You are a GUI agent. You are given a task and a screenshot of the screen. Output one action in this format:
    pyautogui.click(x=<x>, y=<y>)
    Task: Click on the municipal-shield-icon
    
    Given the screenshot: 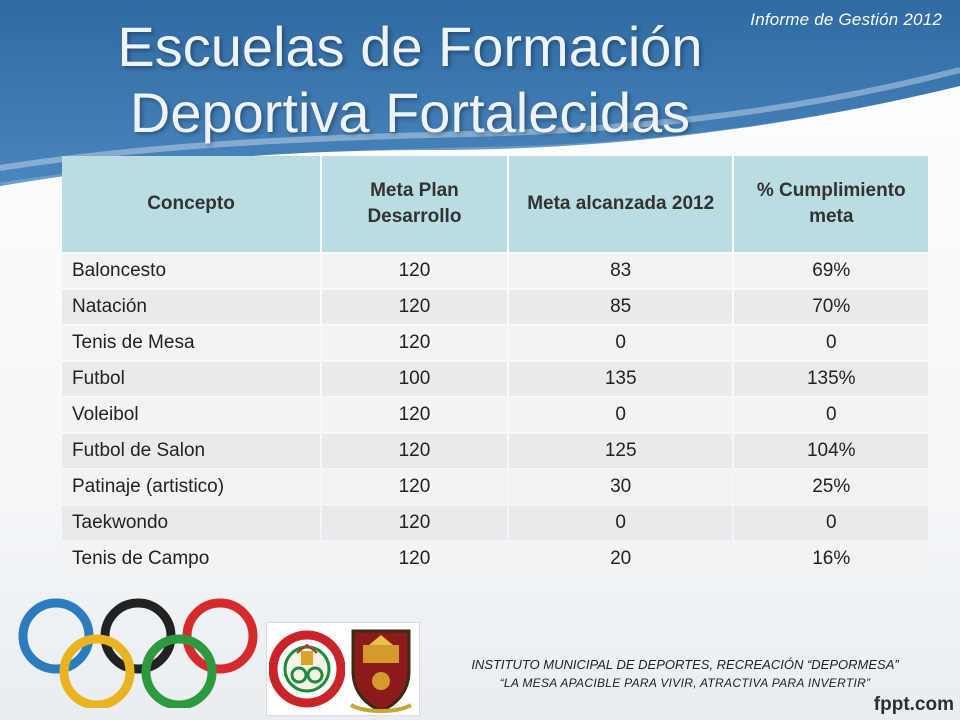 What is the action you would take?
    pyautogui.click(x=381, y=671)
    